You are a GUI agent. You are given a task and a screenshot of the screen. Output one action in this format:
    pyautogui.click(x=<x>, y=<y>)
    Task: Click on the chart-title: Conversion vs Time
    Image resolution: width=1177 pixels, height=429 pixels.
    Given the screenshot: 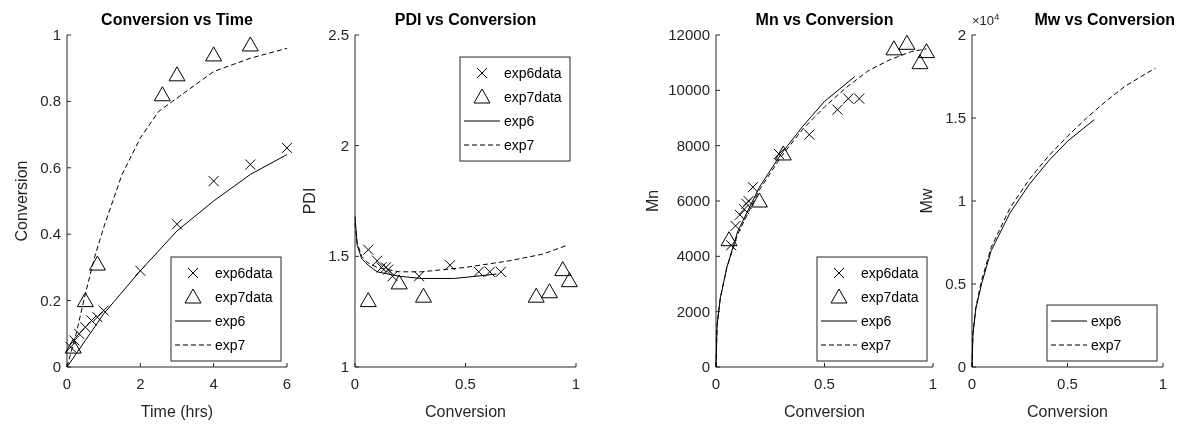 What is the action you would take?
    pyautogui.click(x=177, y=19)
    